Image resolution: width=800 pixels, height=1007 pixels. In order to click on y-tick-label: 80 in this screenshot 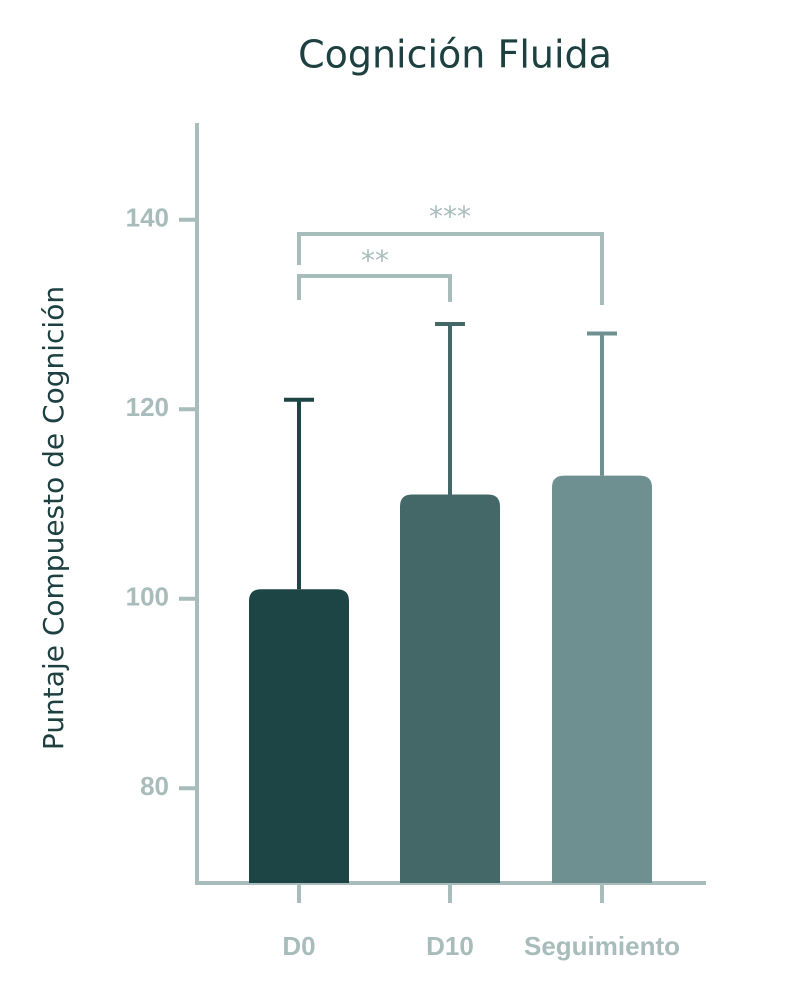, I will do `click(154, 786)`.